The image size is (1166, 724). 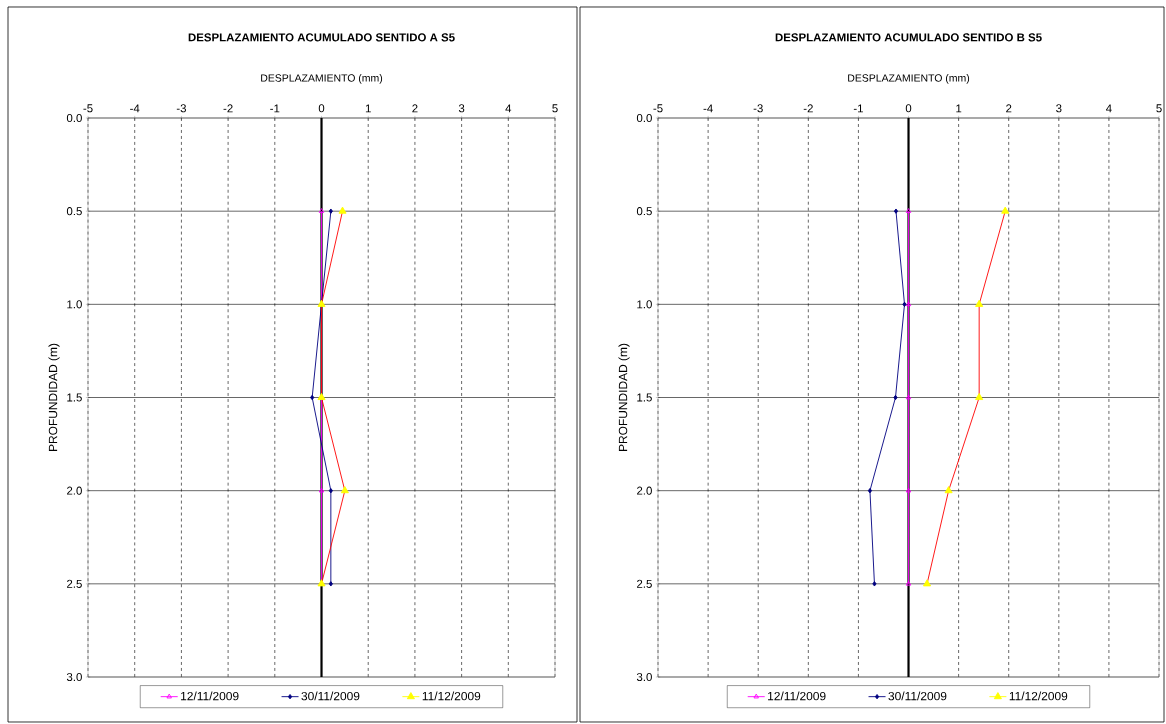 I want to click on chart-title: DESPLAZAMIENTO ACUMULADO SENTIDO A S5, so click(x=321, y=37).